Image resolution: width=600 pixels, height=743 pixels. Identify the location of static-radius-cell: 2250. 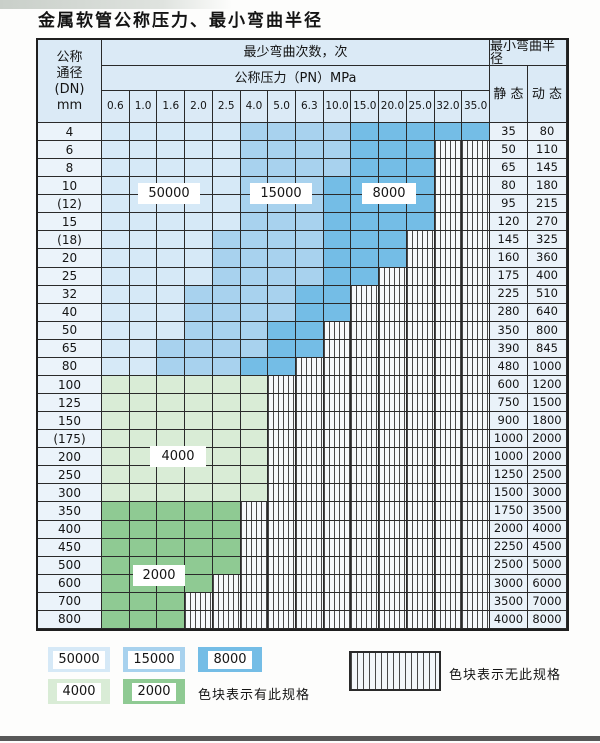
(508, 547).